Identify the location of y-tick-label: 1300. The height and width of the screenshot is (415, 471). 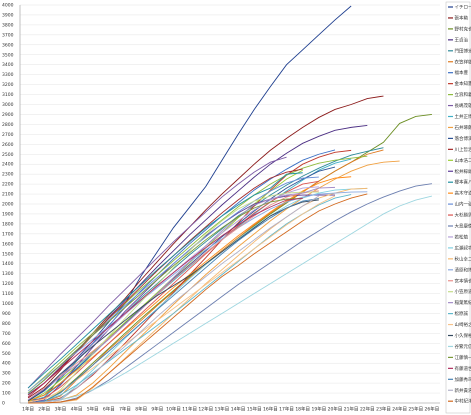
(8, 274).